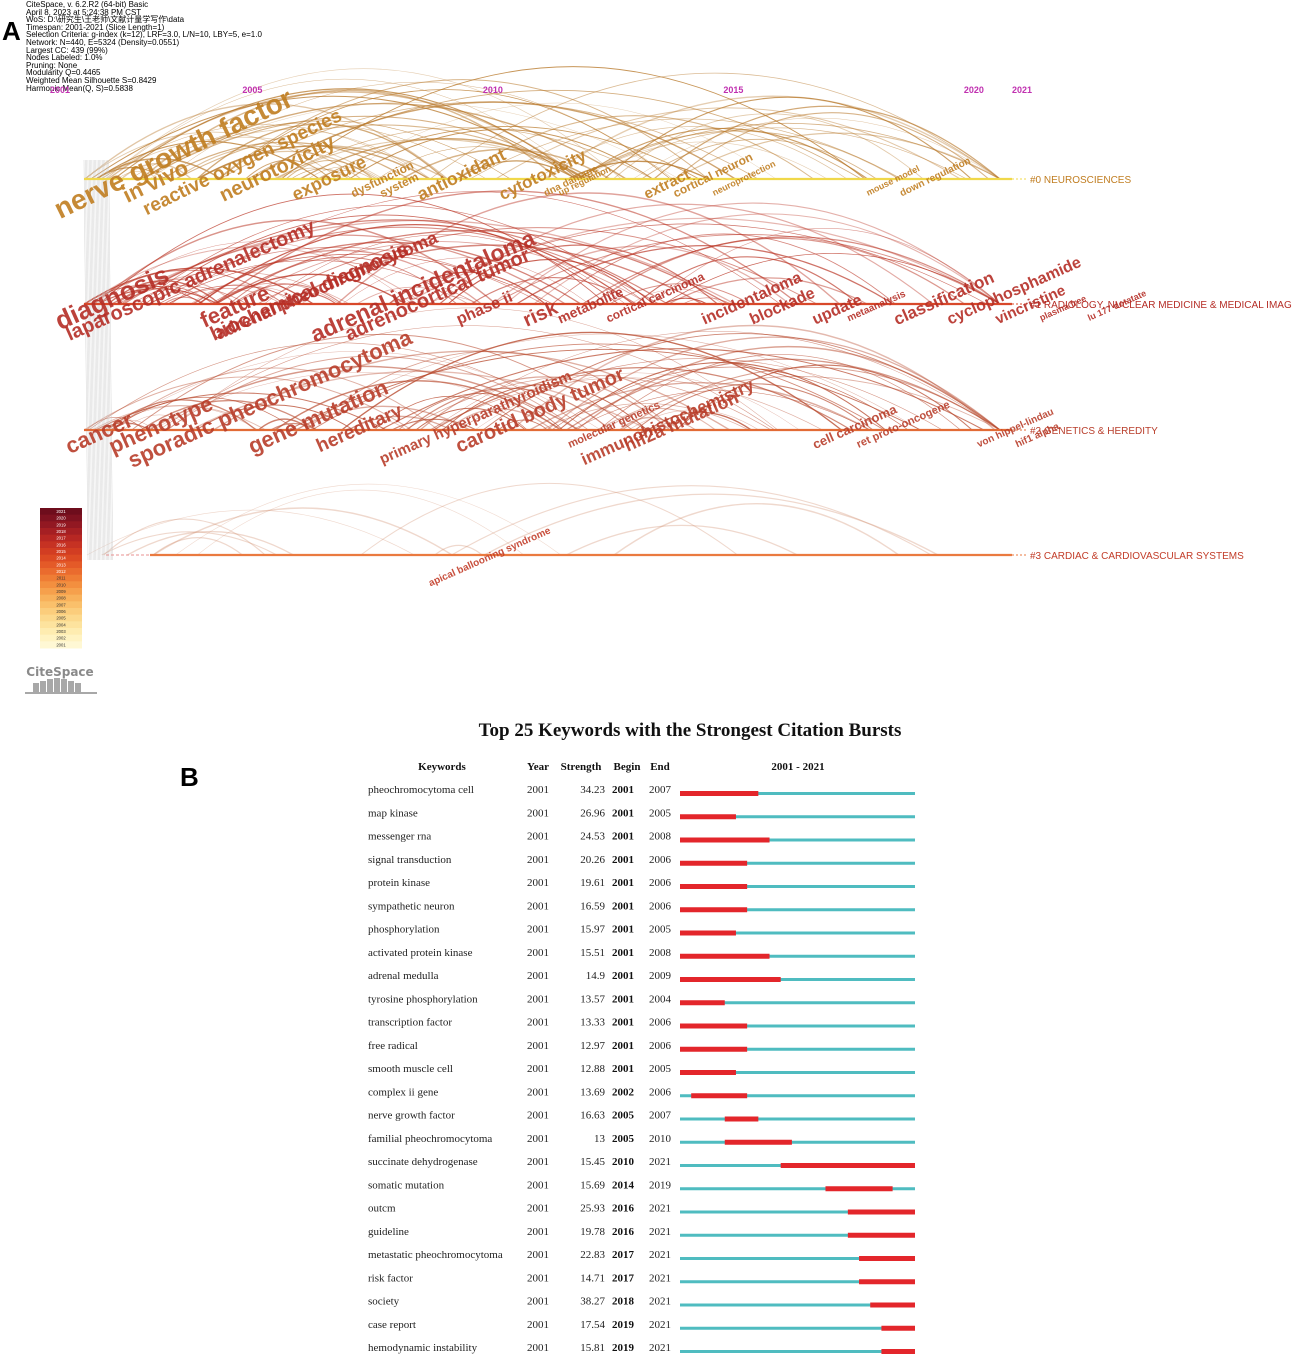 This screenshot has width=1300, height=1368. I want to click on keyword-cell: pheochromocytoma cell, so click(421, 790).